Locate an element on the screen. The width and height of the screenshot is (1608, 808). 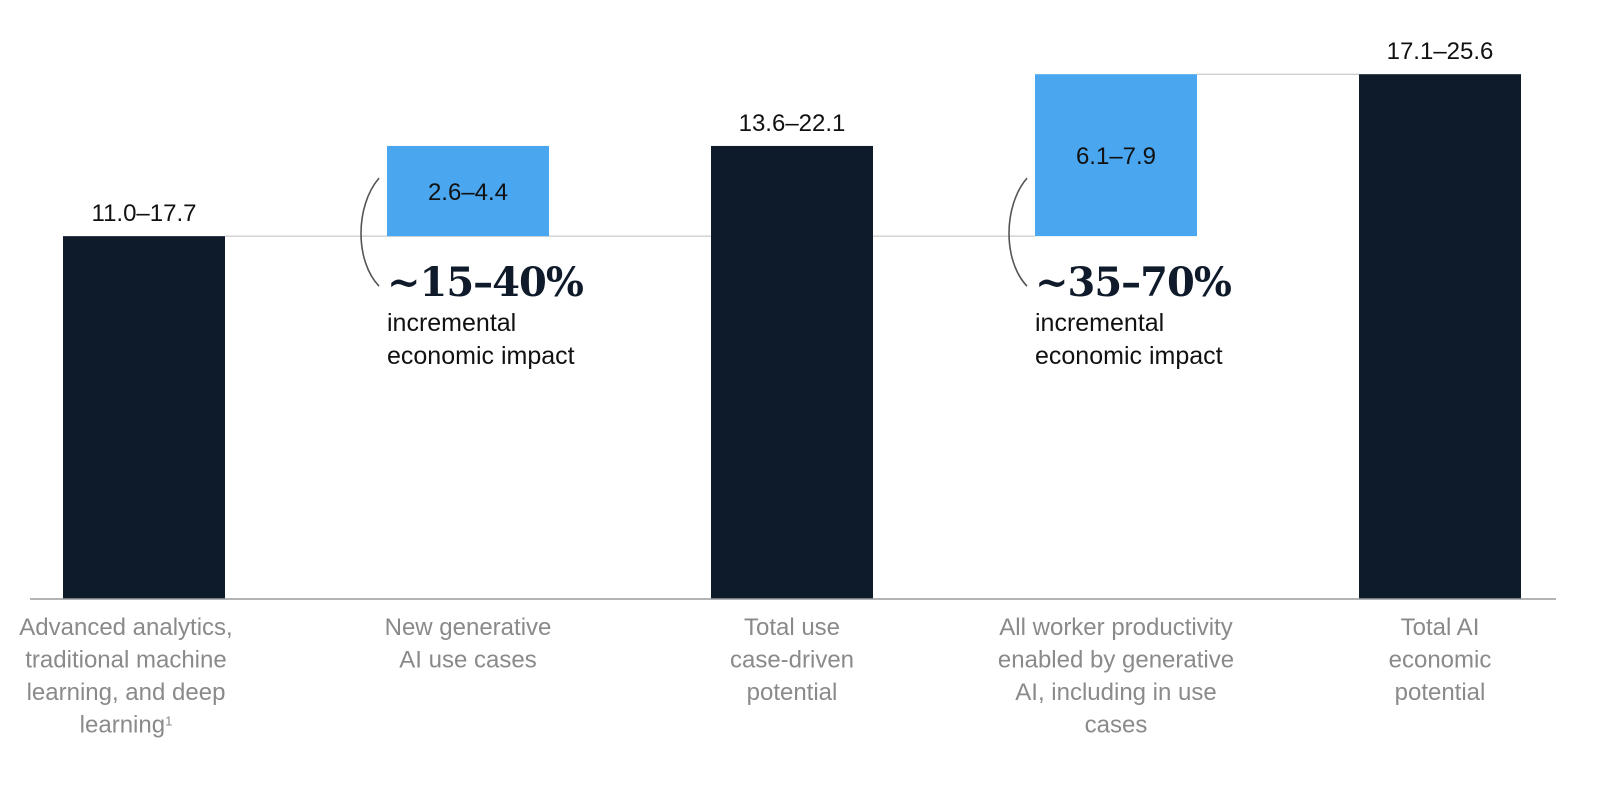
category-label-3-0: All worker productivity is located at coordinates (1115, 627).